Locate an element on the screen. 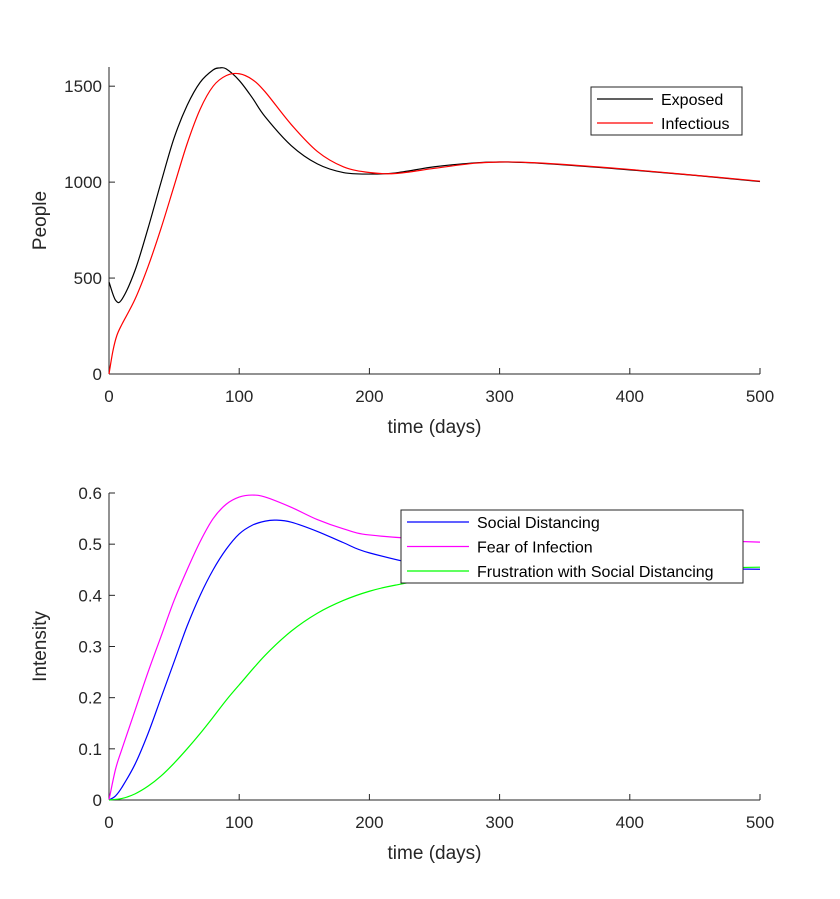  legend-label: Frustration with Social Distancing is located at coordinates (595, 572).